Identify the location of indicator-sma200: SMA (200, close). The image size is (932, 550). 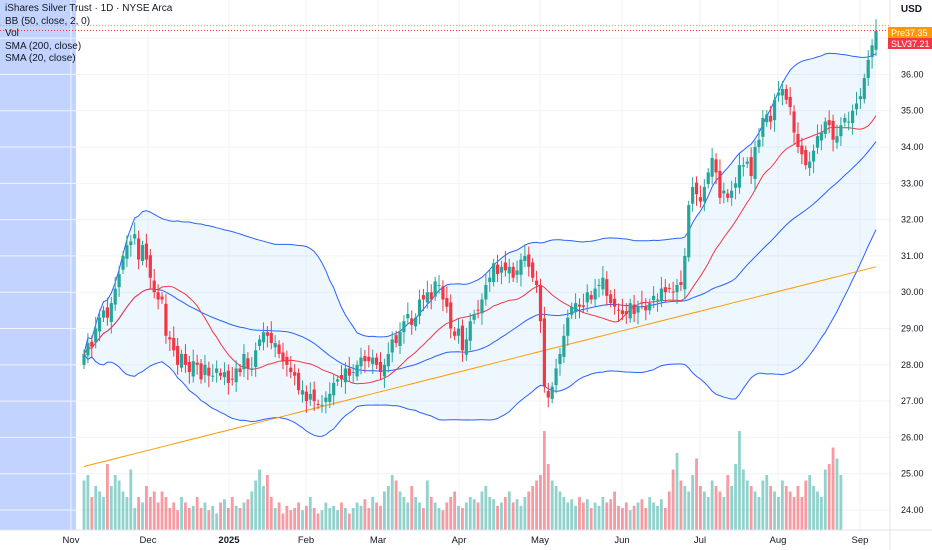
(43, 46).